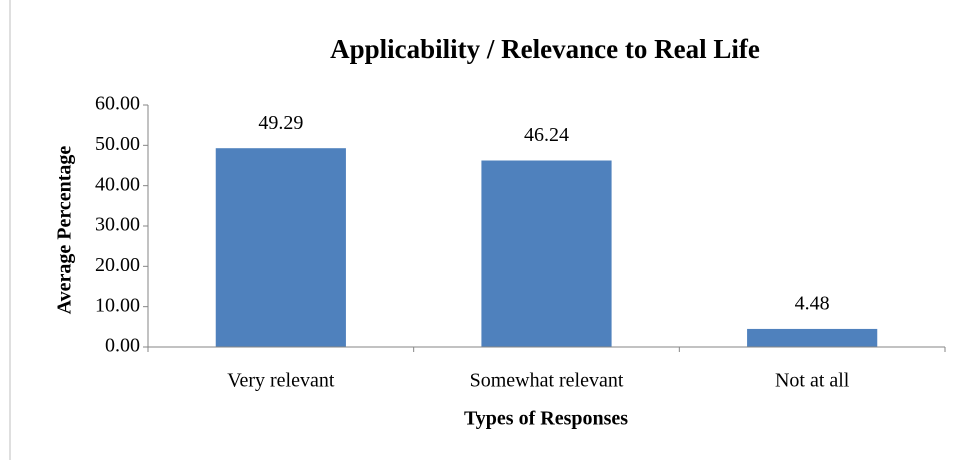  Describe the element at coordinates (547, 381) in the screenshot. I see `x-tick-label: Somewhat relevant` at that location.